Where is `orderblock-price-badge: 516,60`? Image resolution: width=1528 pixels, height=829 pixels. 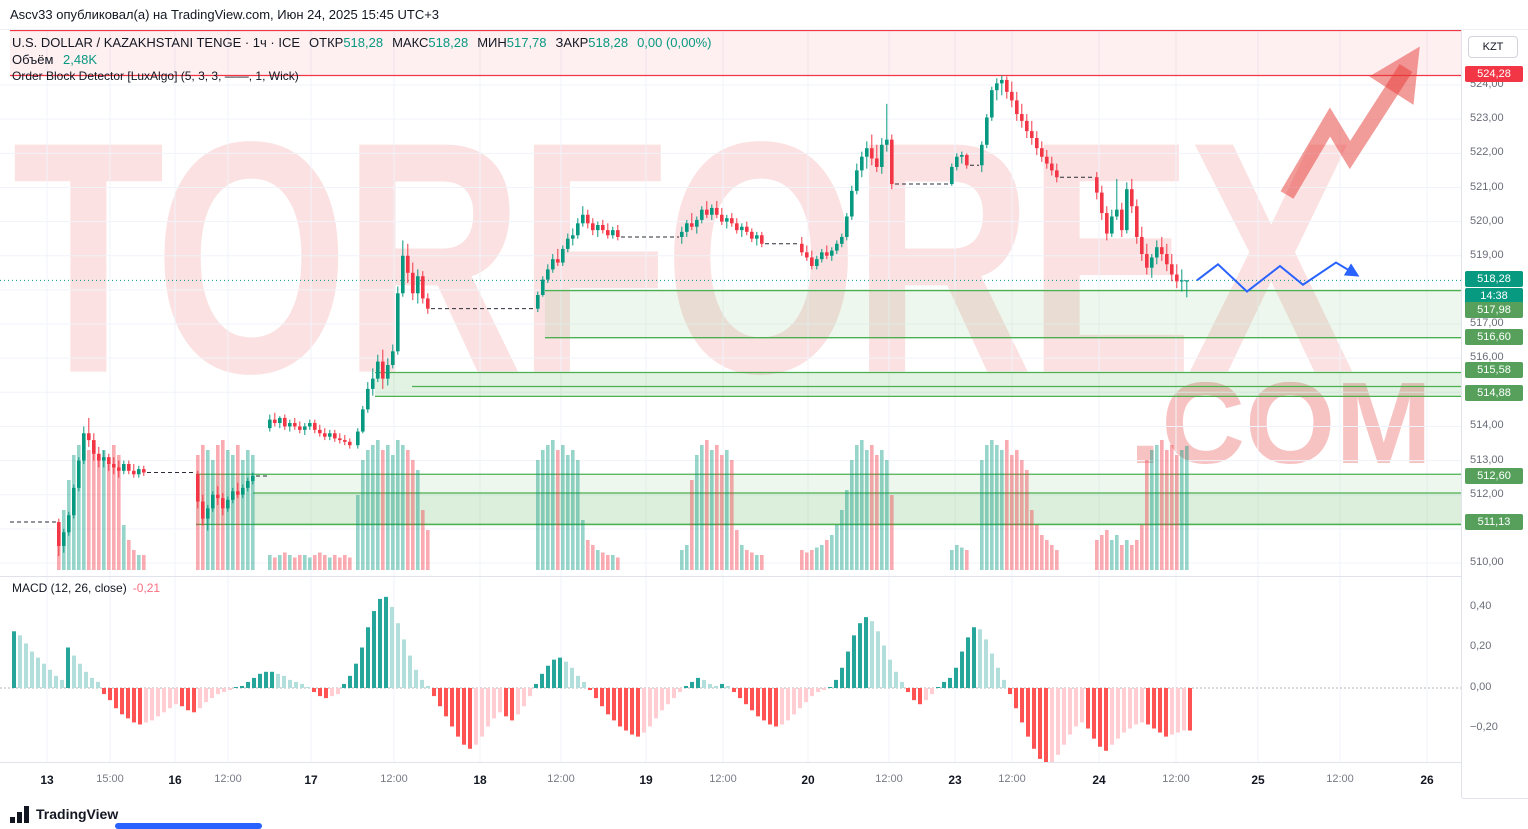
orderblock-price-badge: 516,60 is located at coordinates (1494, 337).